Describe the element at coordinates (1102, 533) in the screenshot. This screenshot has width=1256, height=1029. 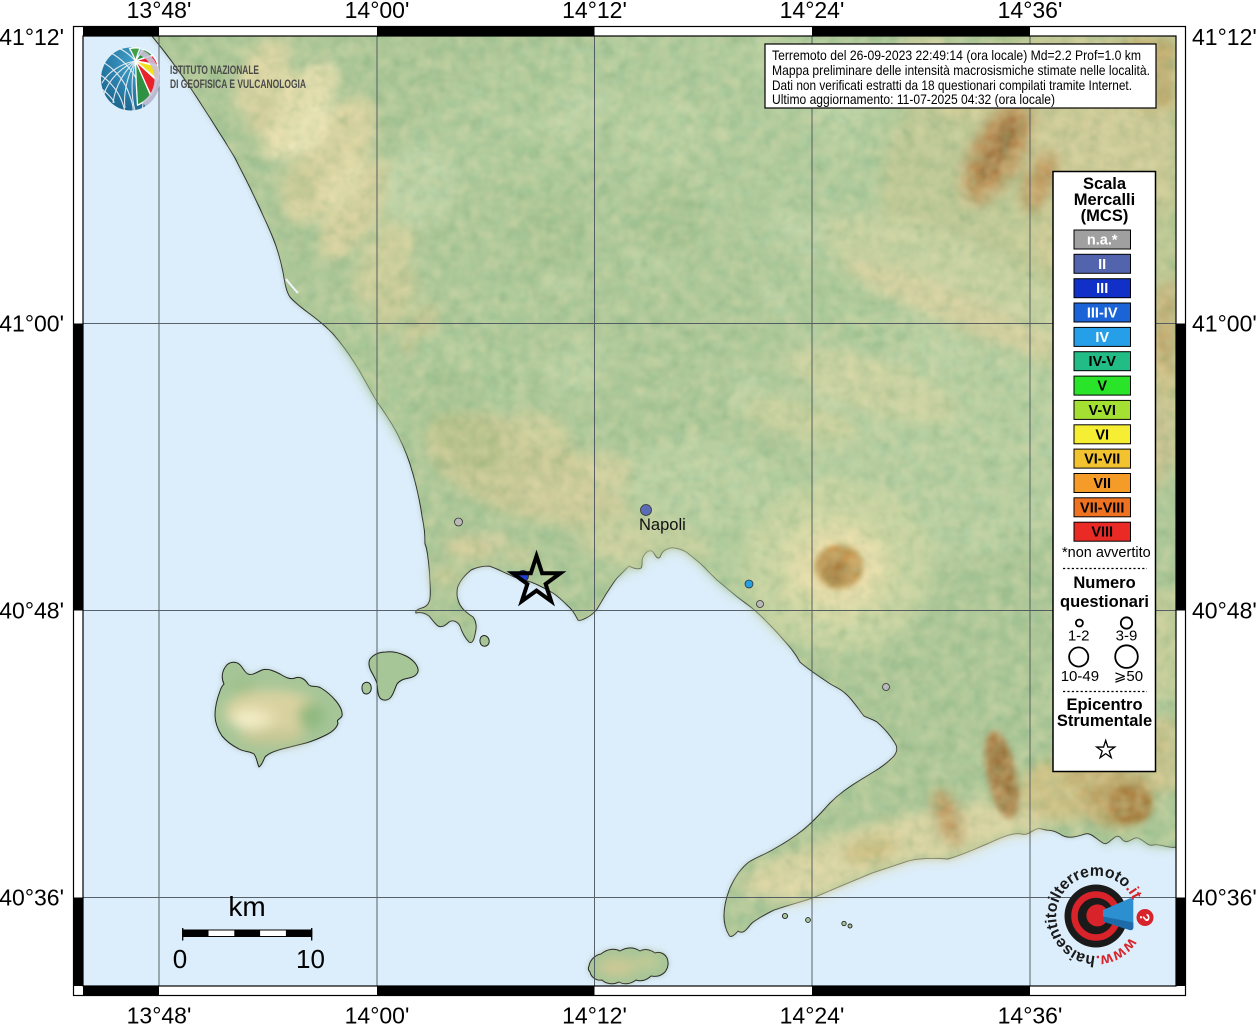
I see `svg-text: VIII` at that location.